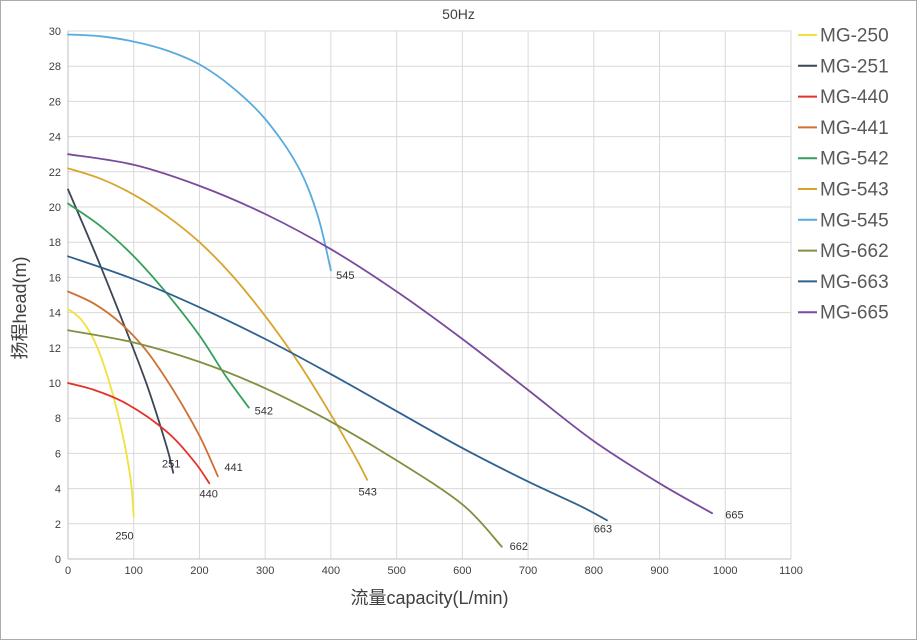 This screenshot has height=640, width=917. What do you see at coordinates (594, 571) in the screenshot?
I see `x-tick-label: 800` at bounding box center [594, 571].